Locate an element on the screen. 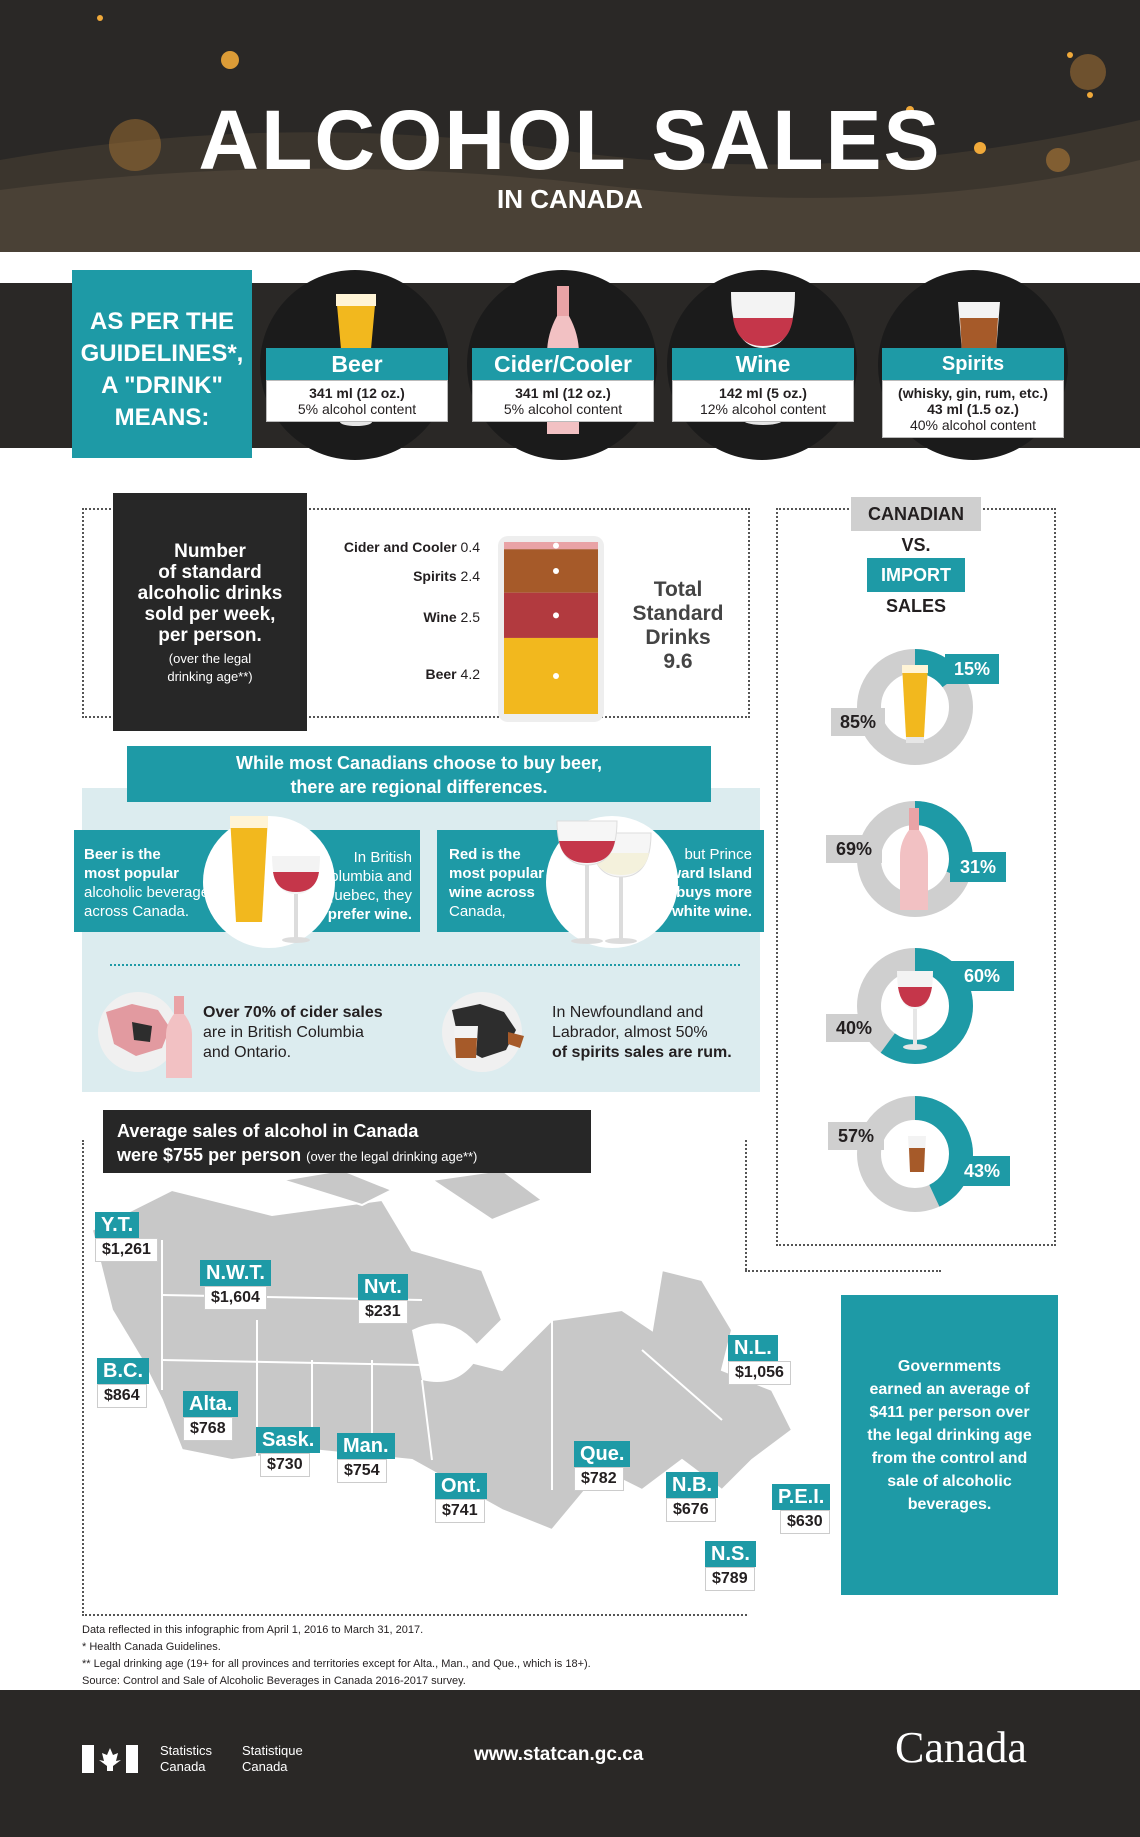 The image size is (1140, 1837). stack-segment-wine is located at coordinates (551, 615).